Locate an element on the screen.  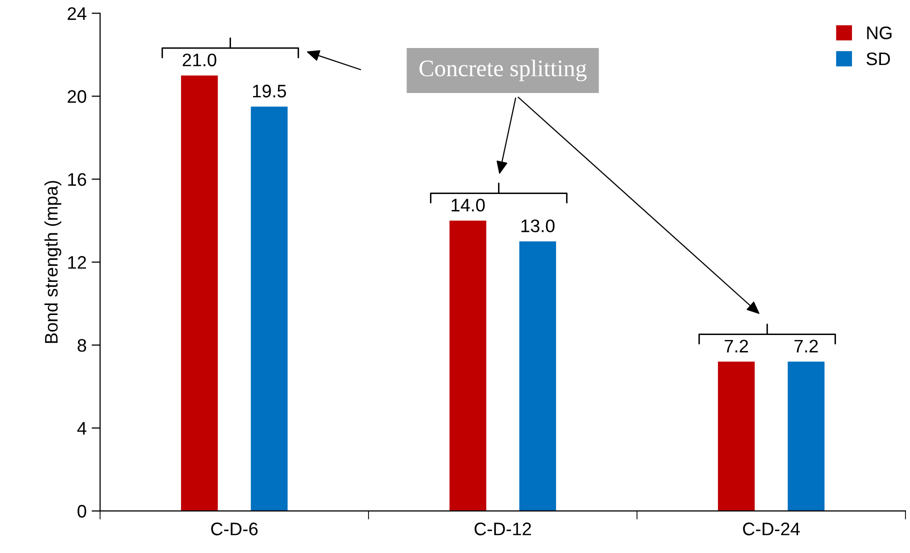
data-label: 19.5 is located at coordinates (269, 91).